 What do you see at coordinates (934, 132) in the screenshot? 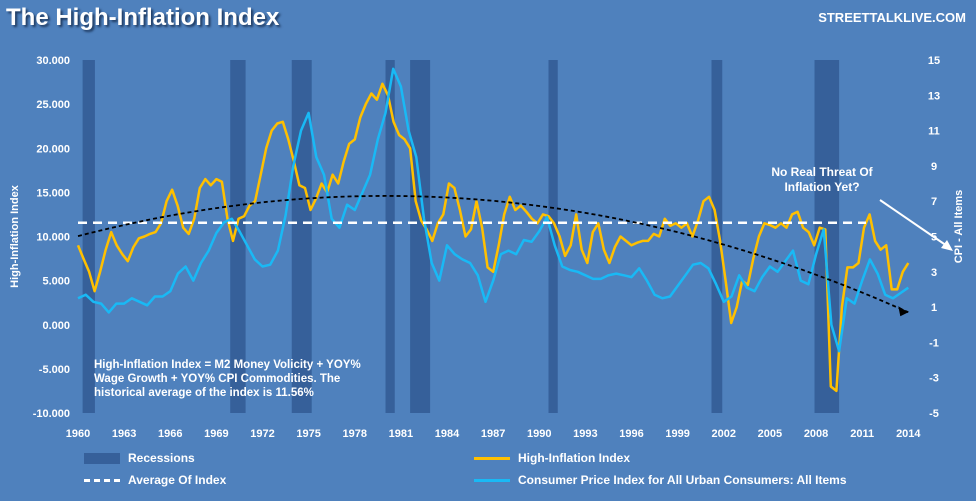
I see `y-right-tick-label: 11` at bounding box center [934, 132].